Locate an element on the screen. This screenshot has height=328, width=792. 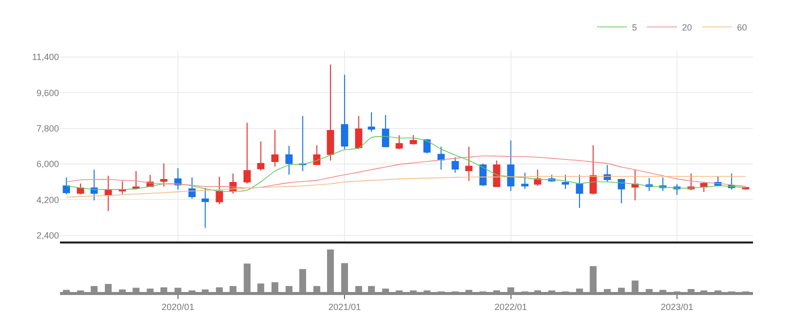
x-tick-label: 2020/01 is located at coordinates (178, 307).